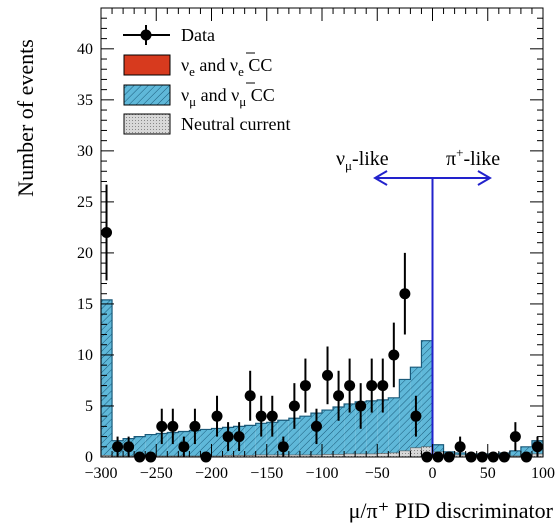 This screenshot has height=527, width=556. Describe the element at coordinates (147, 95) in the screenshot. I see `legend-numu-swatch` at that location.